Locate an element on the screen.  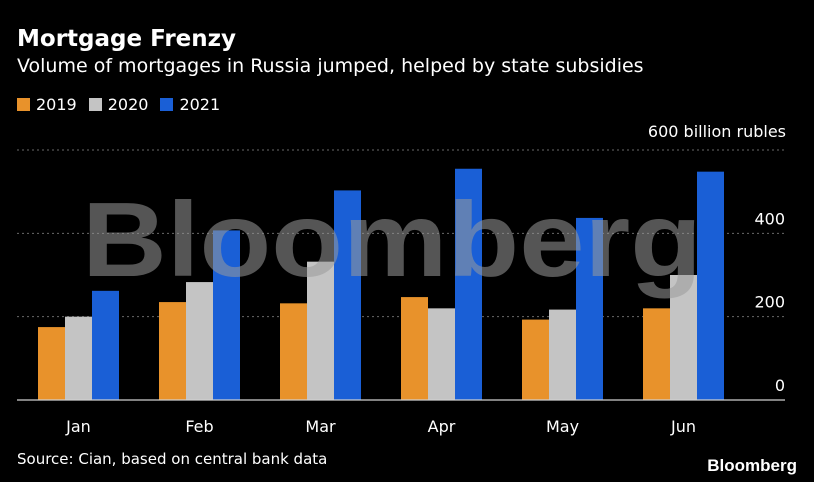
legend-label-2021: 2021 is located at coordinates (200, 104).